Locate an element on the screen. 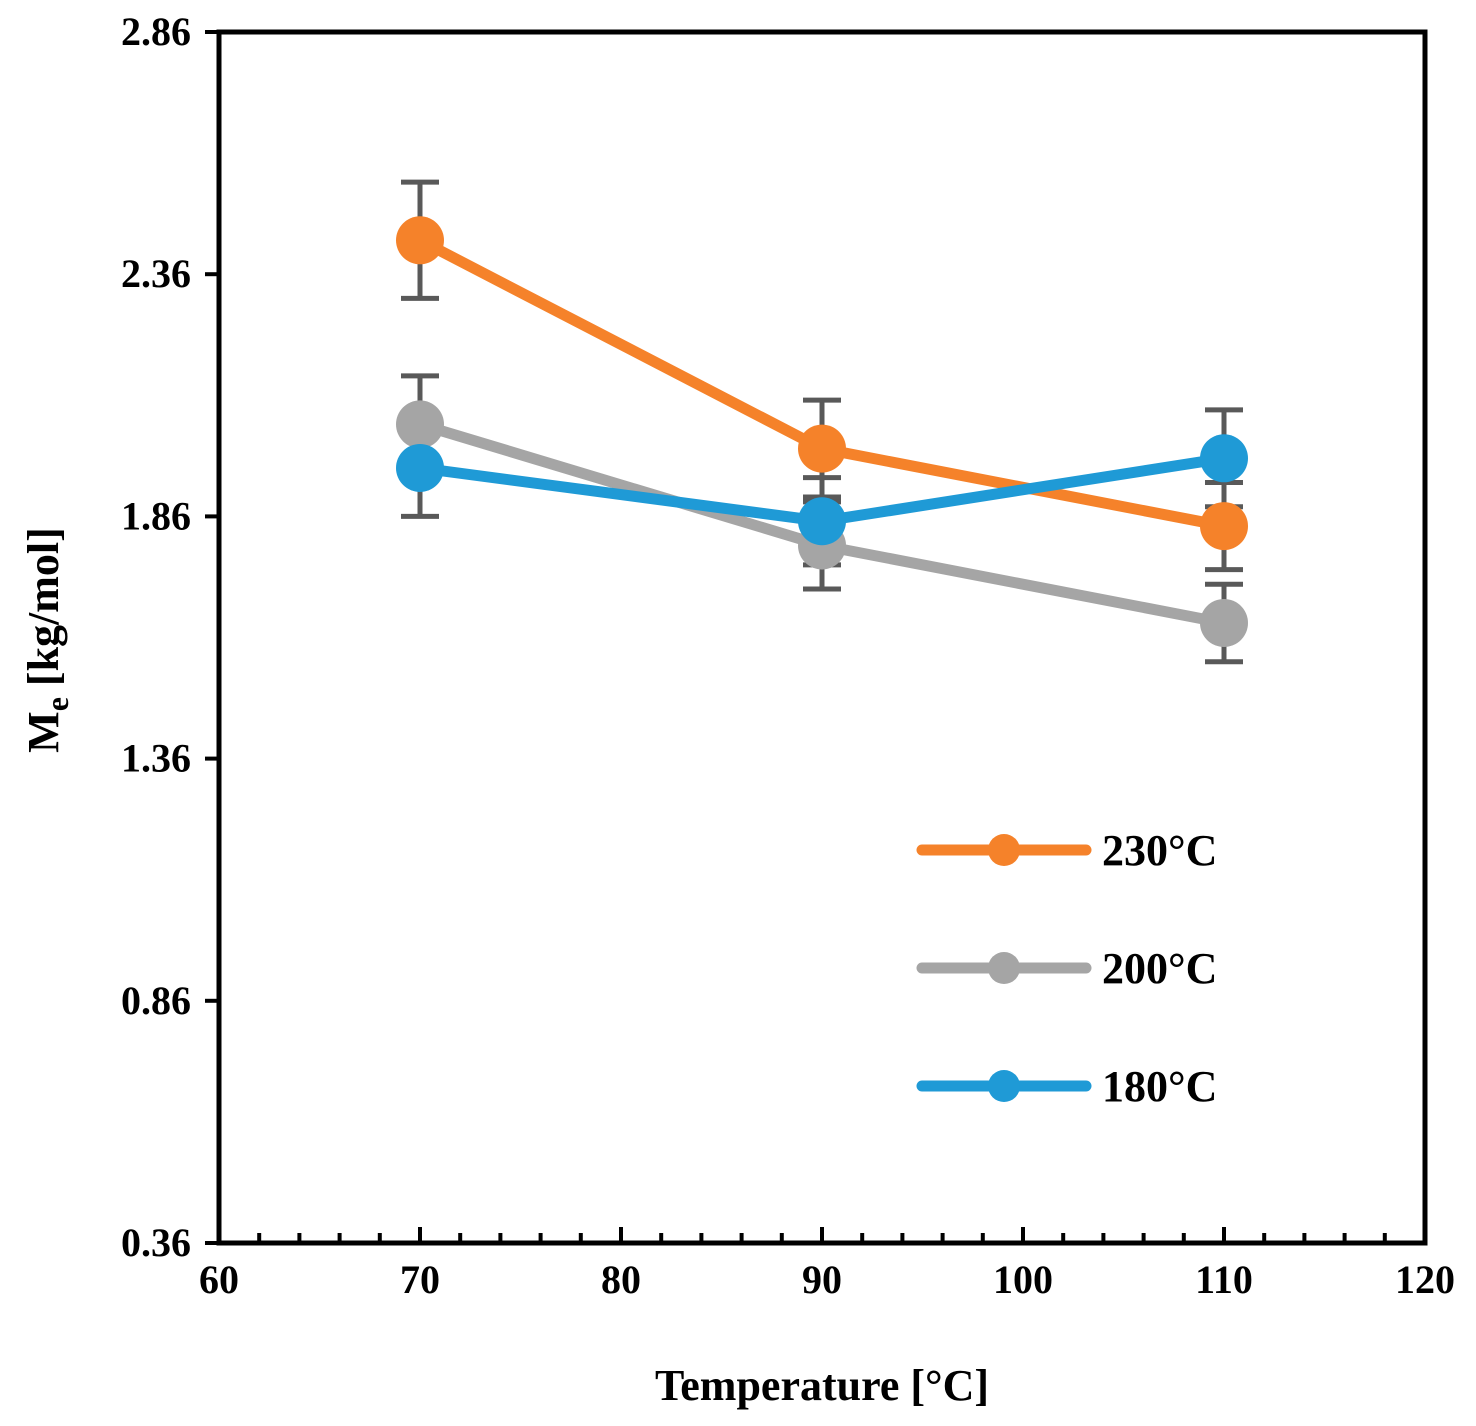 The width and height of the screenshot is (1476, 1426). y-tick-label: 2.86 is located at coordinates (156, 31).